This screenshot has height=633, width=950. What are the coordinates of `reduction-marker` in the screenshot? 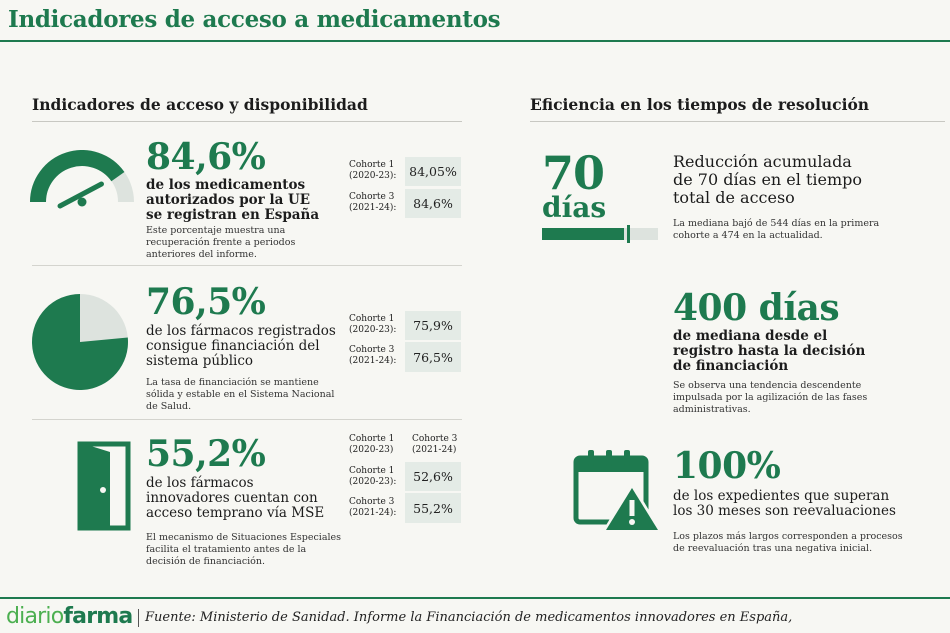 It's located at (628, 234).